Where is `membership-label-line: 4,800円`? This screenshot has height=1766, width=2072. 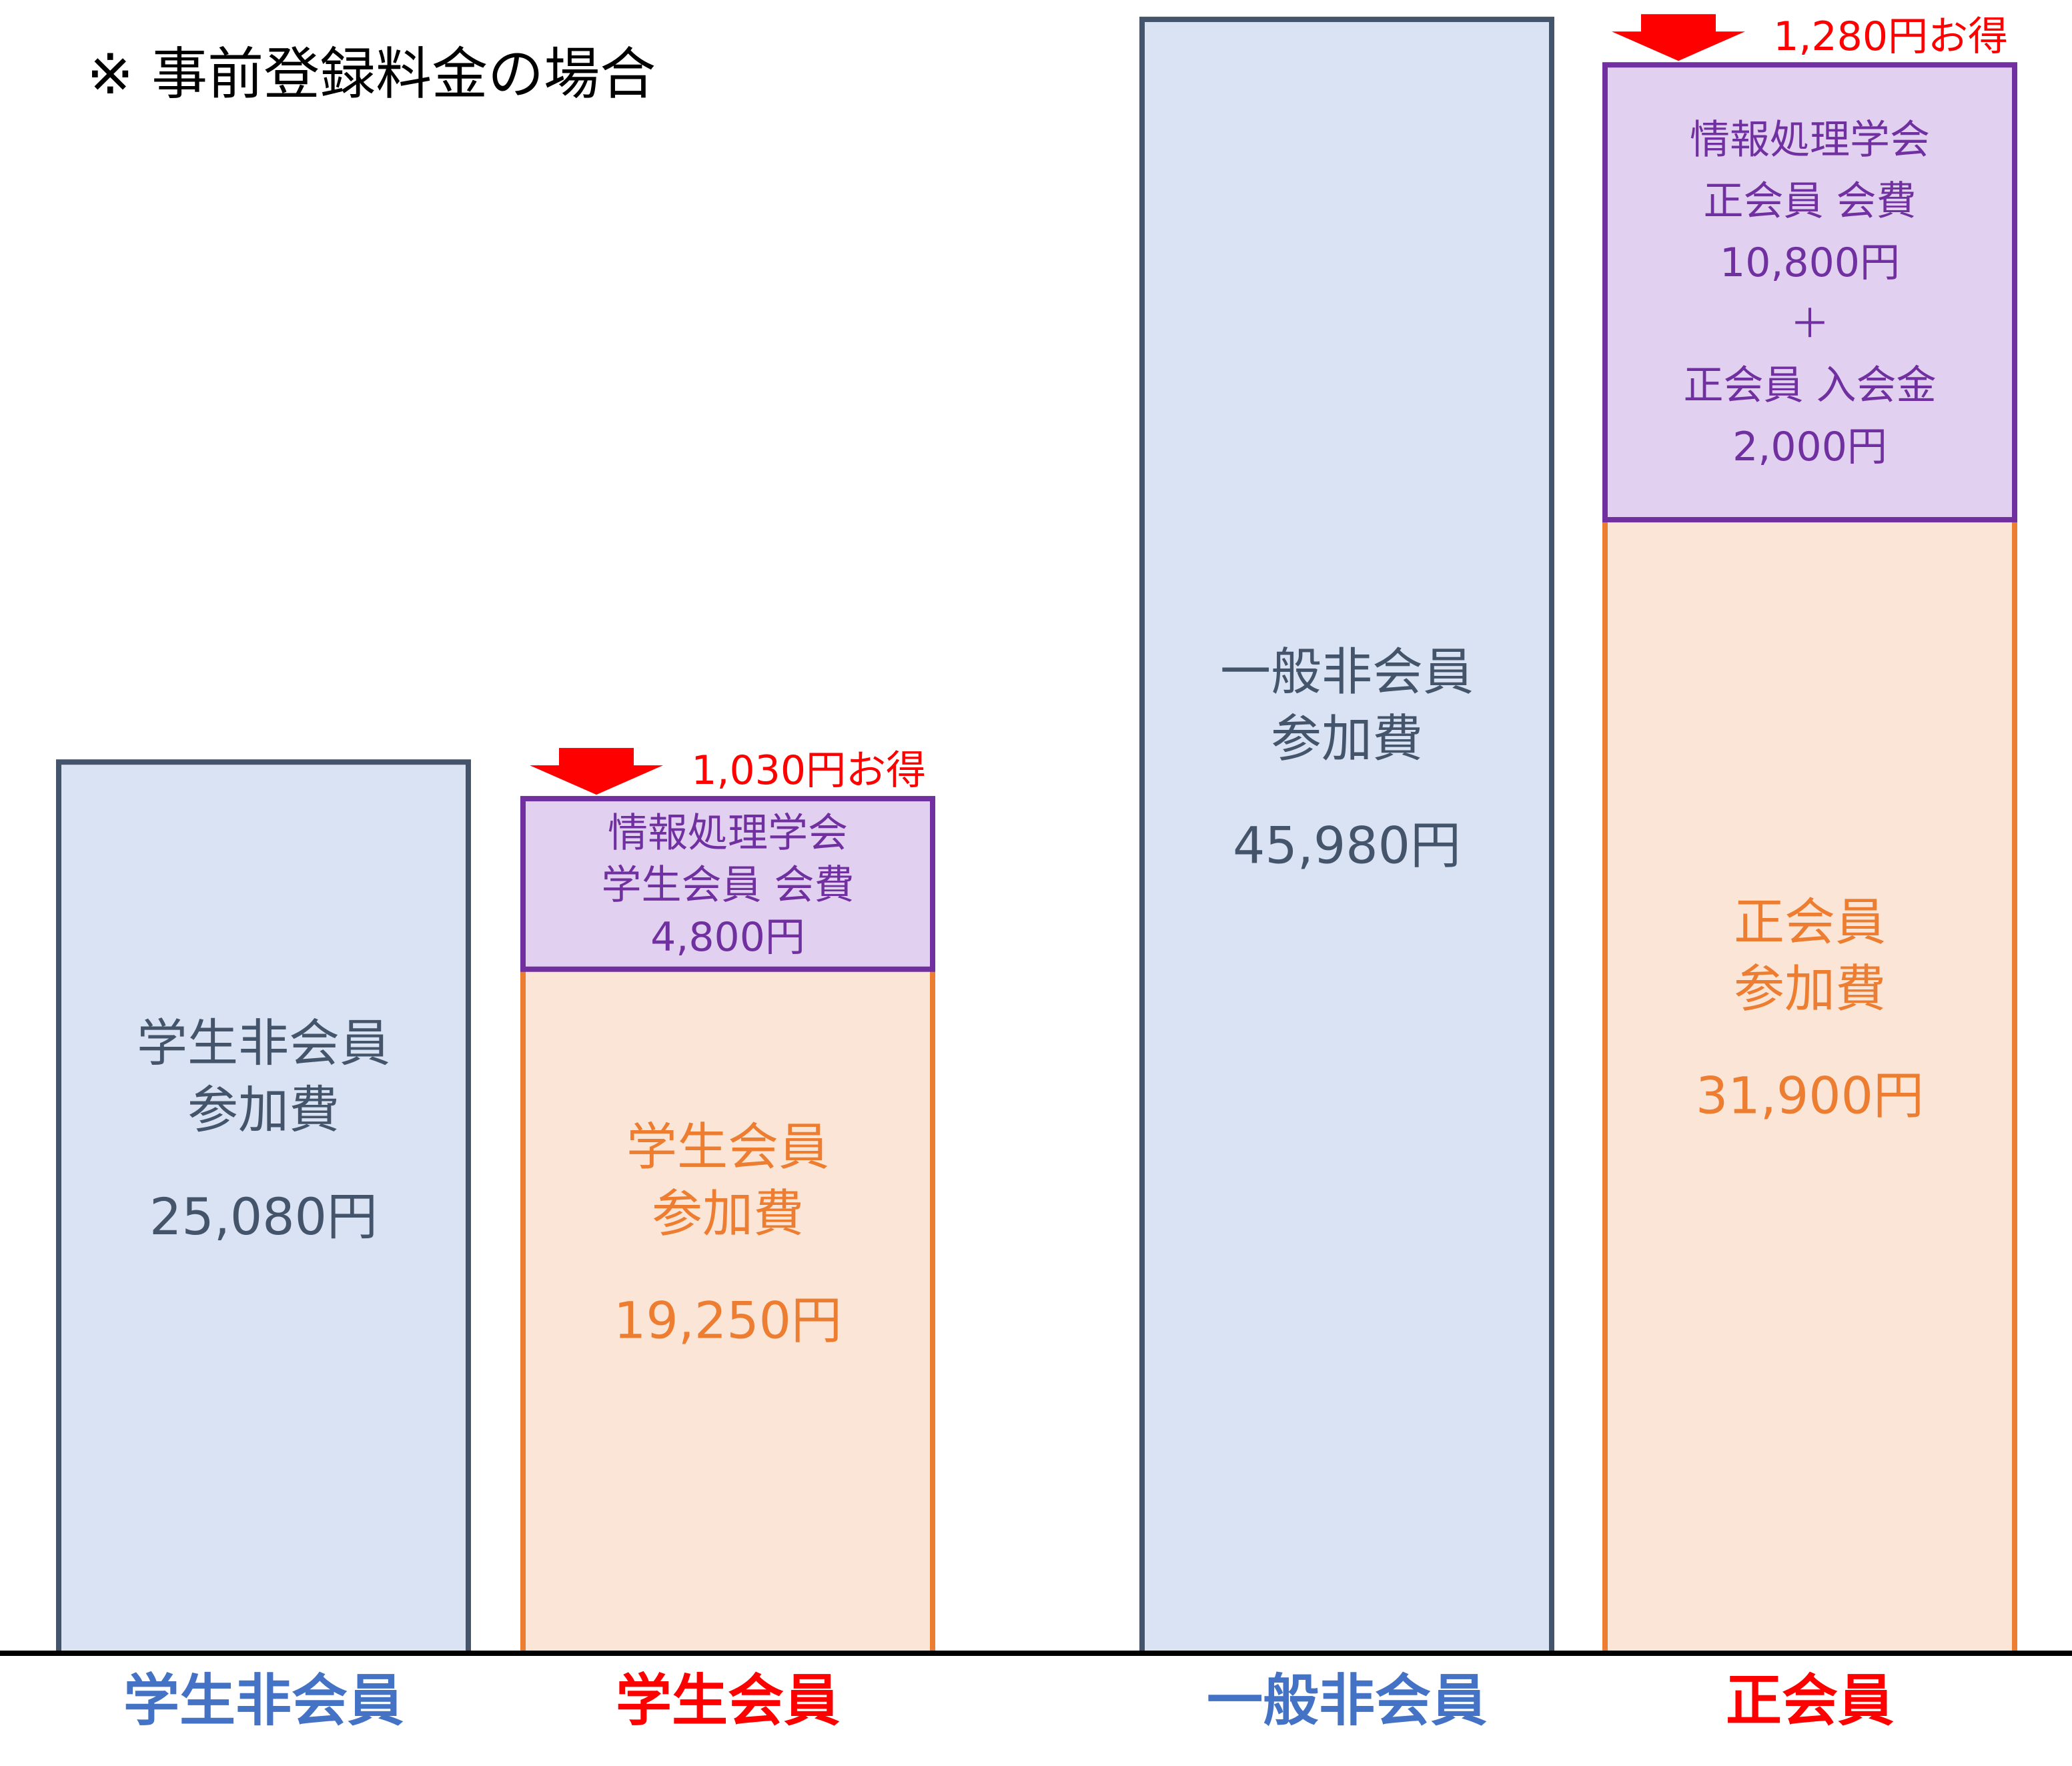
membership-label-line: 4,800円 is located at coordinates (727, 937).